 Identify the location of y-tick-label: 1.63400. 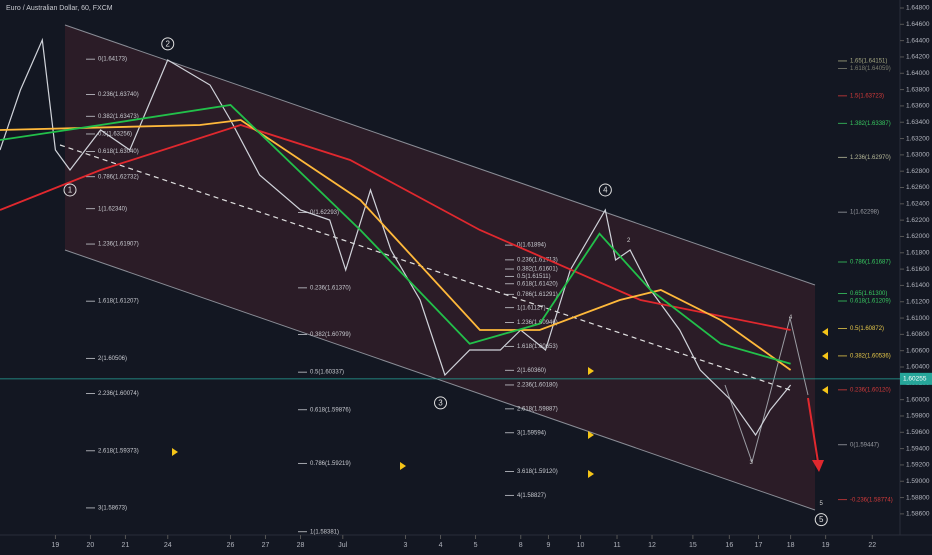
(918, 122).